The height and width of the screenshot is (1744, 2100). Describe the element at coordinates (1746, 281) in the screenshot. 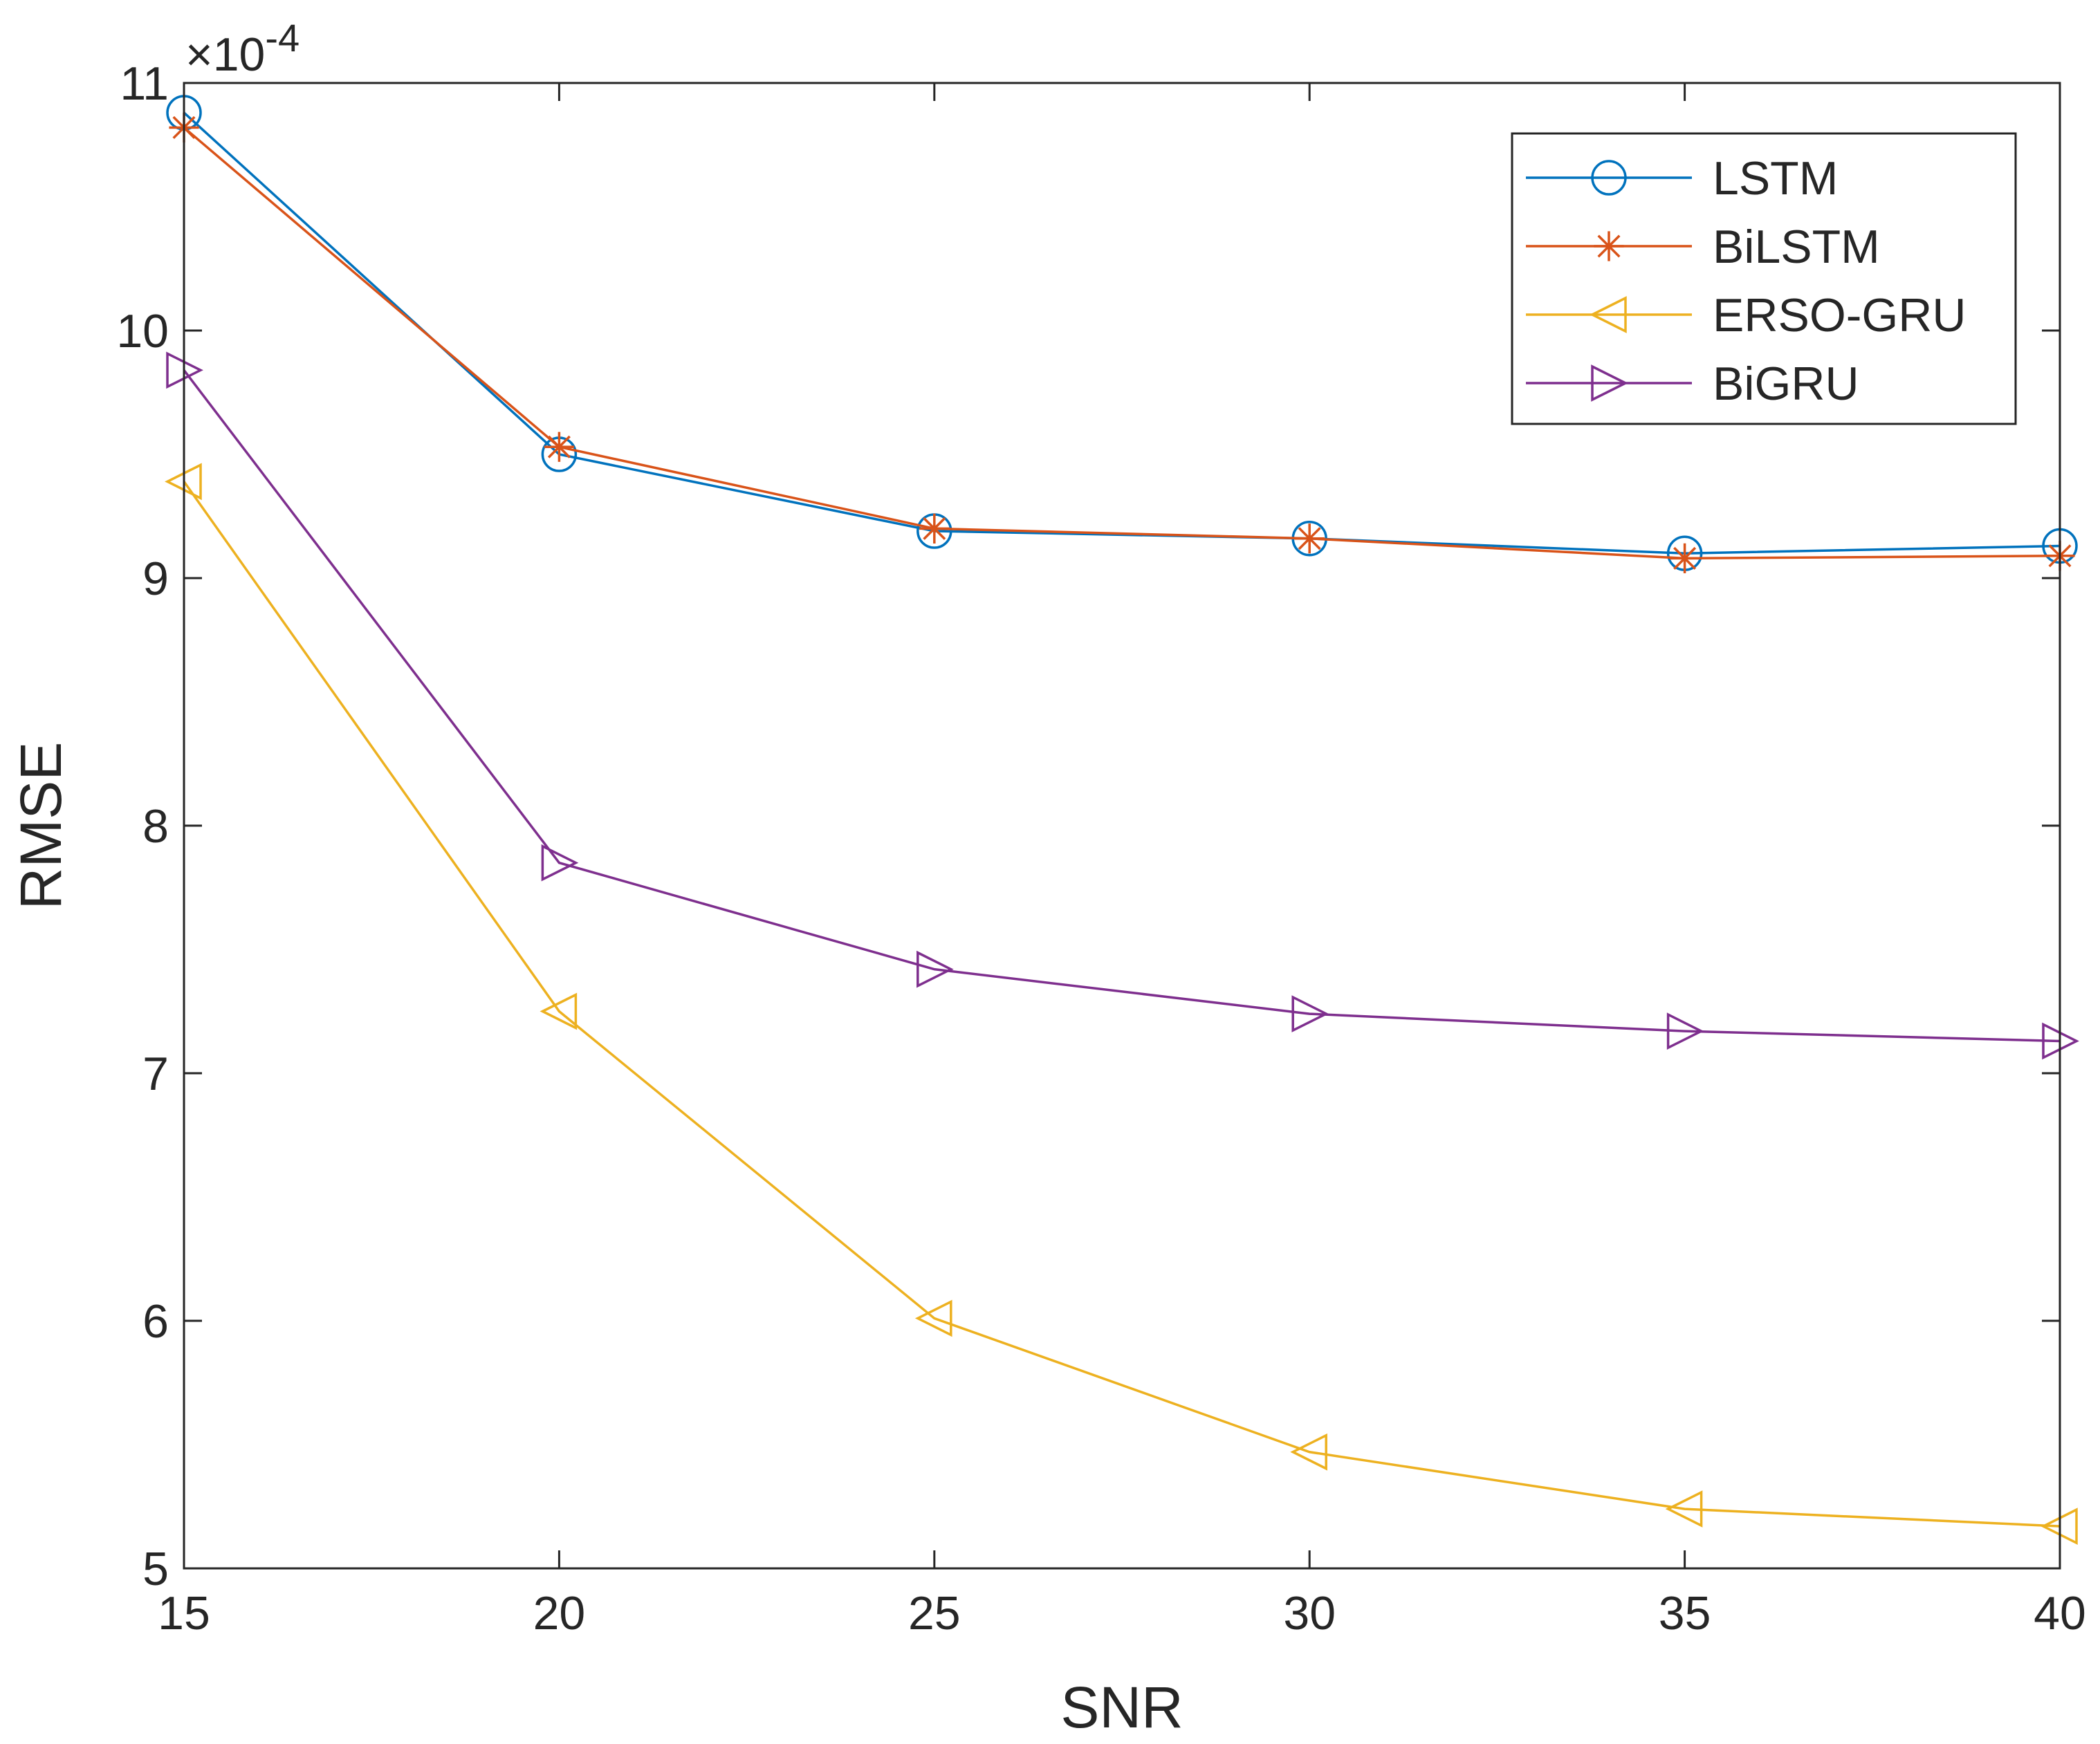

I see `legend-items: LSTM BiLSTM ERSO-GRU BiGRU` at that location.